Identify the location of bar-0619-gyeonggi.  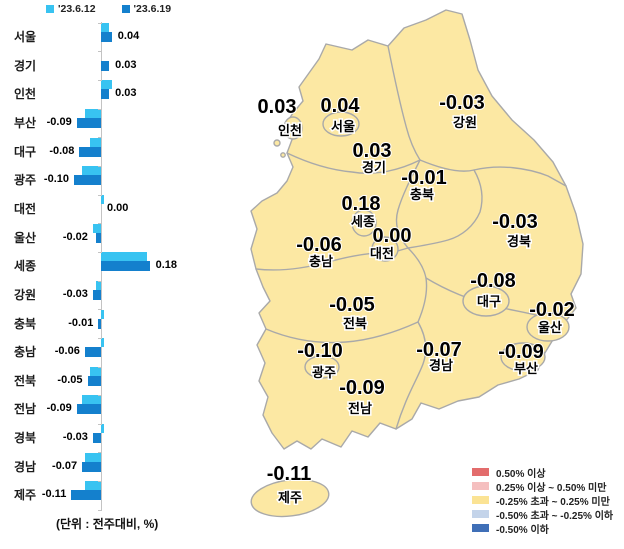
(105, 65).